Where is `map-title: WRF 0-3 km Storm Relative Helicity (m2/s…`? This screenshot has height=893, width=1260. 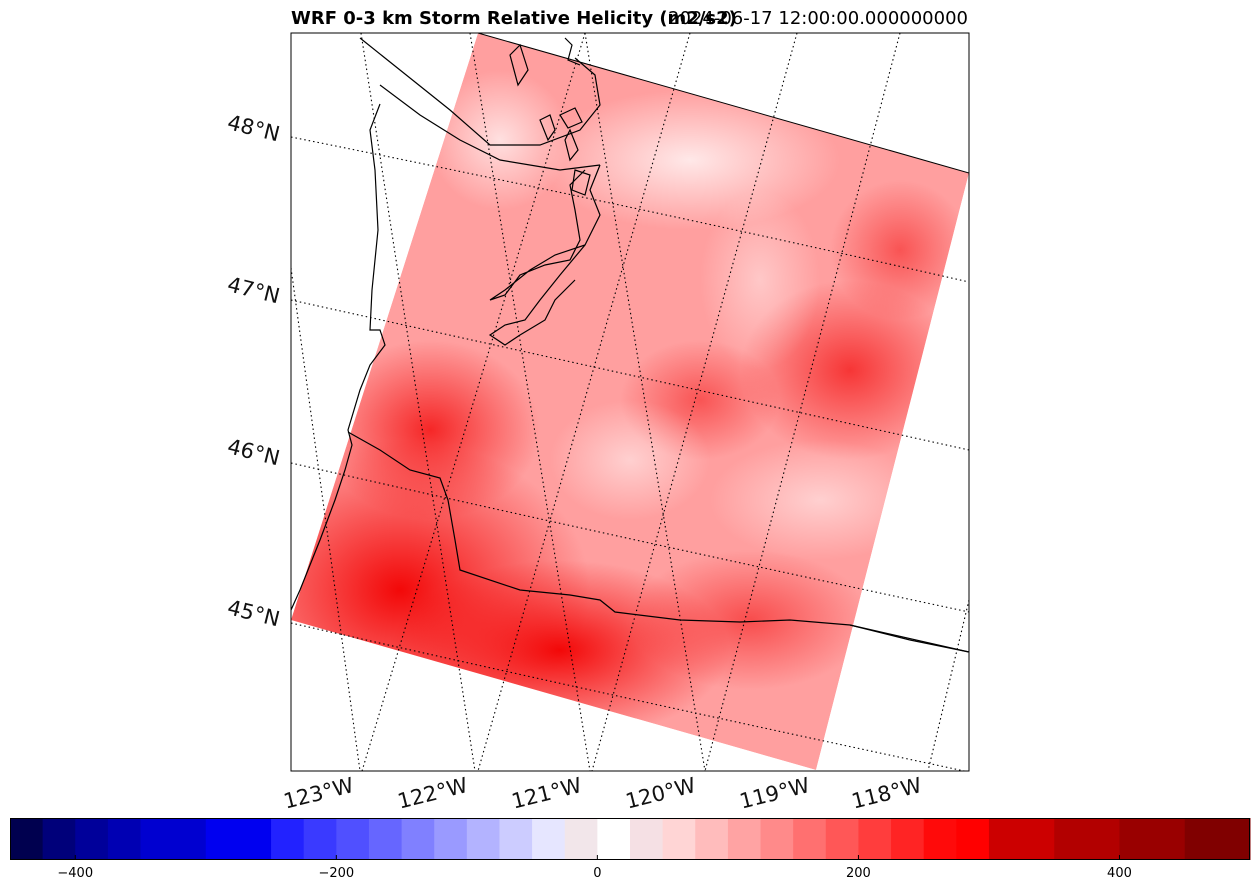 map-title: WRF 0-3 km Storm Relative Helicity (m2/s… is located at coordinates (514, 18).